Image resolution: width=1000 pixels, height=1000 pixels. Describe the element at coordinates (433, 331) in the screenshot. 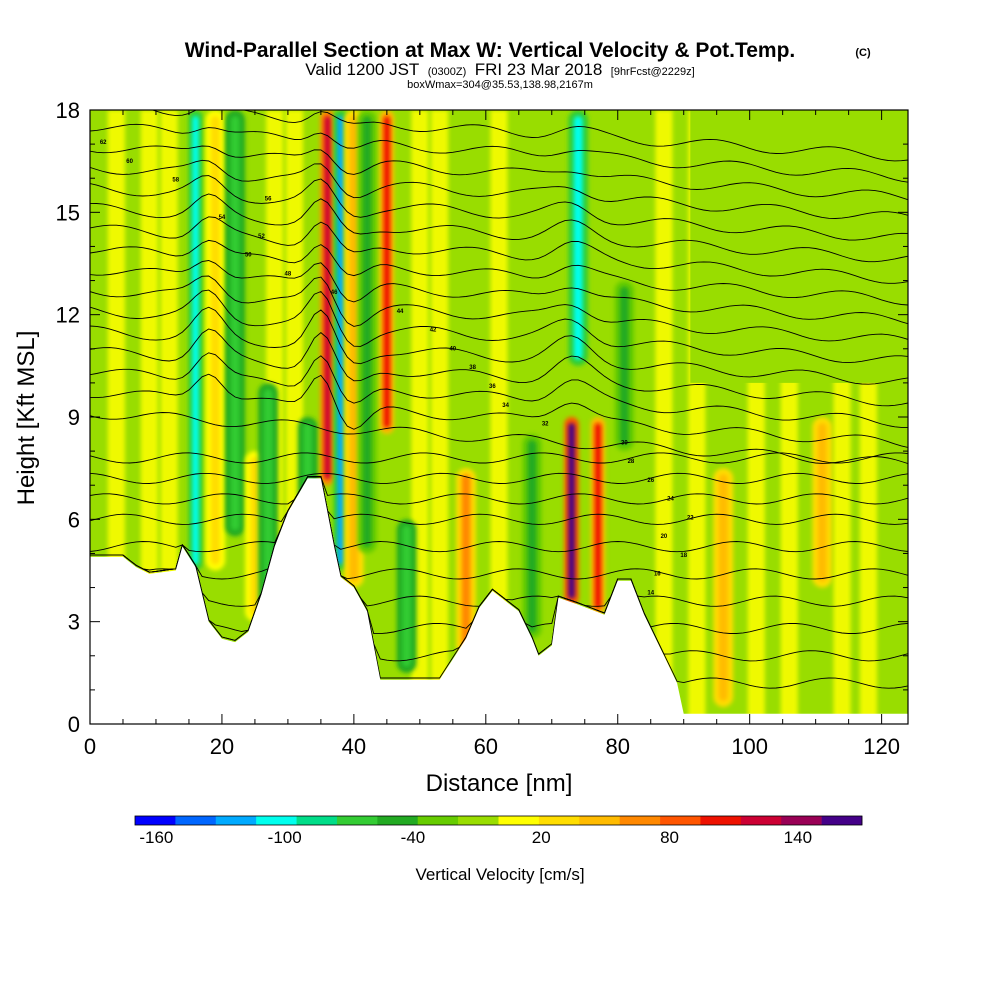

I see `contour-label: 42` at that location.